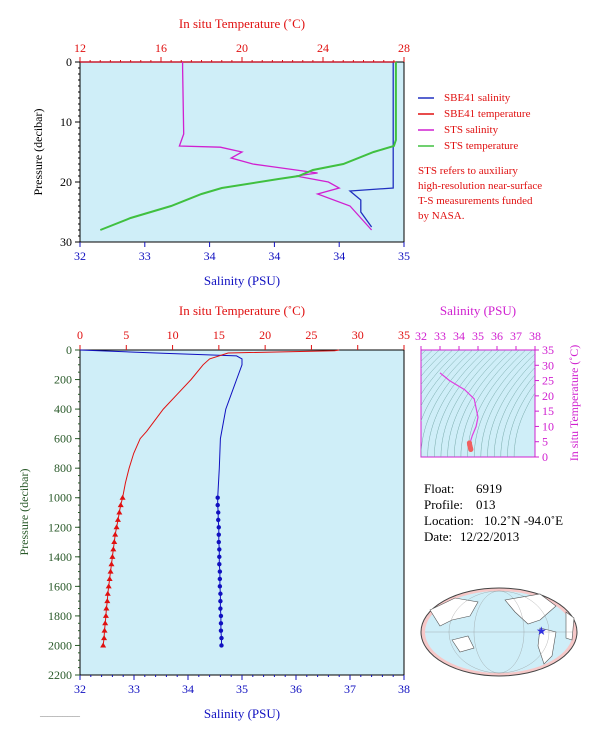 The image size is (601, 736). What do you see at coordinates (570, 626) in the screenshot?
I see `land-africa` at bounding box center [570, 626].